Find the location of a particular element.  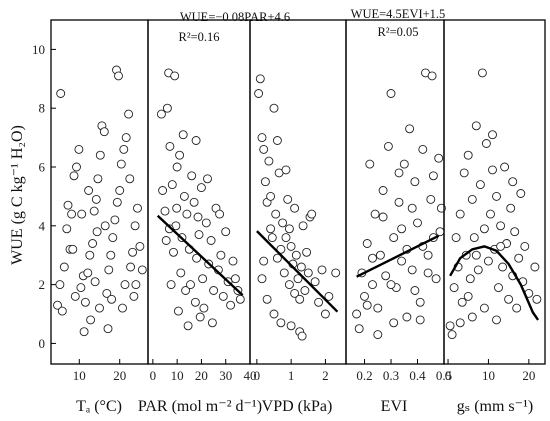

x-tick-label: 2 is located at coordinates (325, 375).